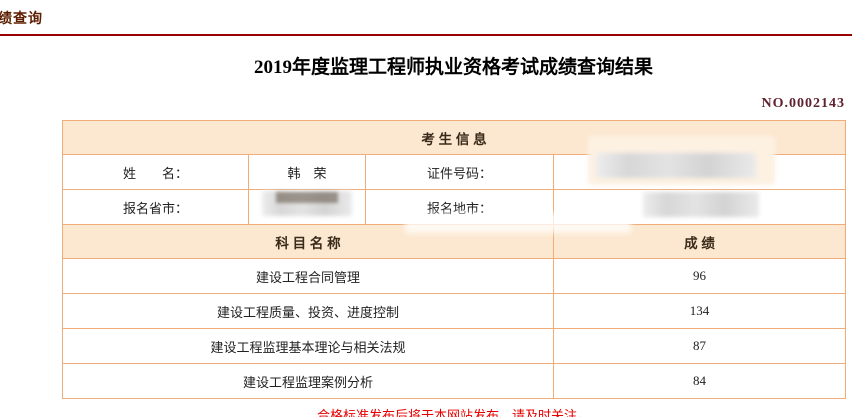  What do you see at coordinates (308, 311) in the screenshot?
I see `subject-name: 建设工程质量、投资、进度控制` at bounding box center [308, 311].